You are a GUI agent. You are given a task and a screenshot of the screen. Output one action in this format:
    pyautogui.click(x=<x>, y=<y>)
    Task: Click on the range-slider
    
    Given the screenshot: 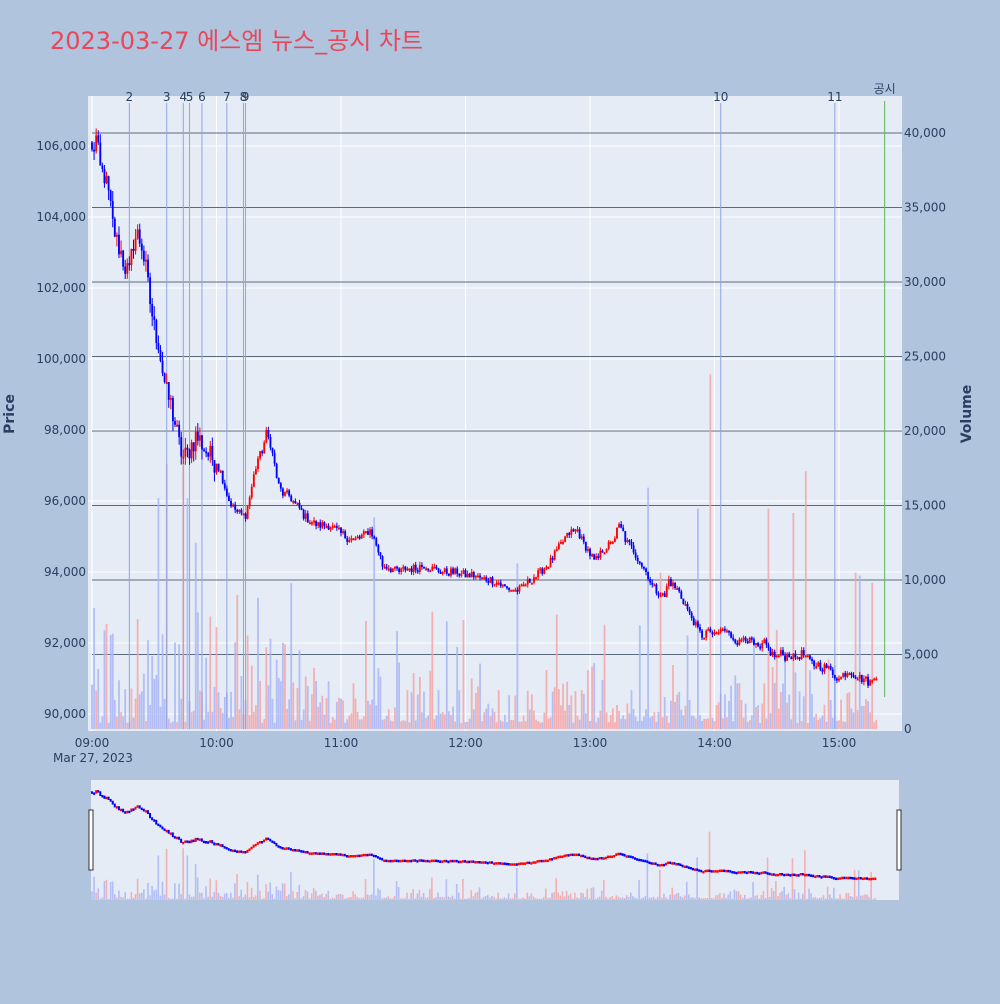 What is the action you would take?
    pyautogui.click(x=495, y=840)
    